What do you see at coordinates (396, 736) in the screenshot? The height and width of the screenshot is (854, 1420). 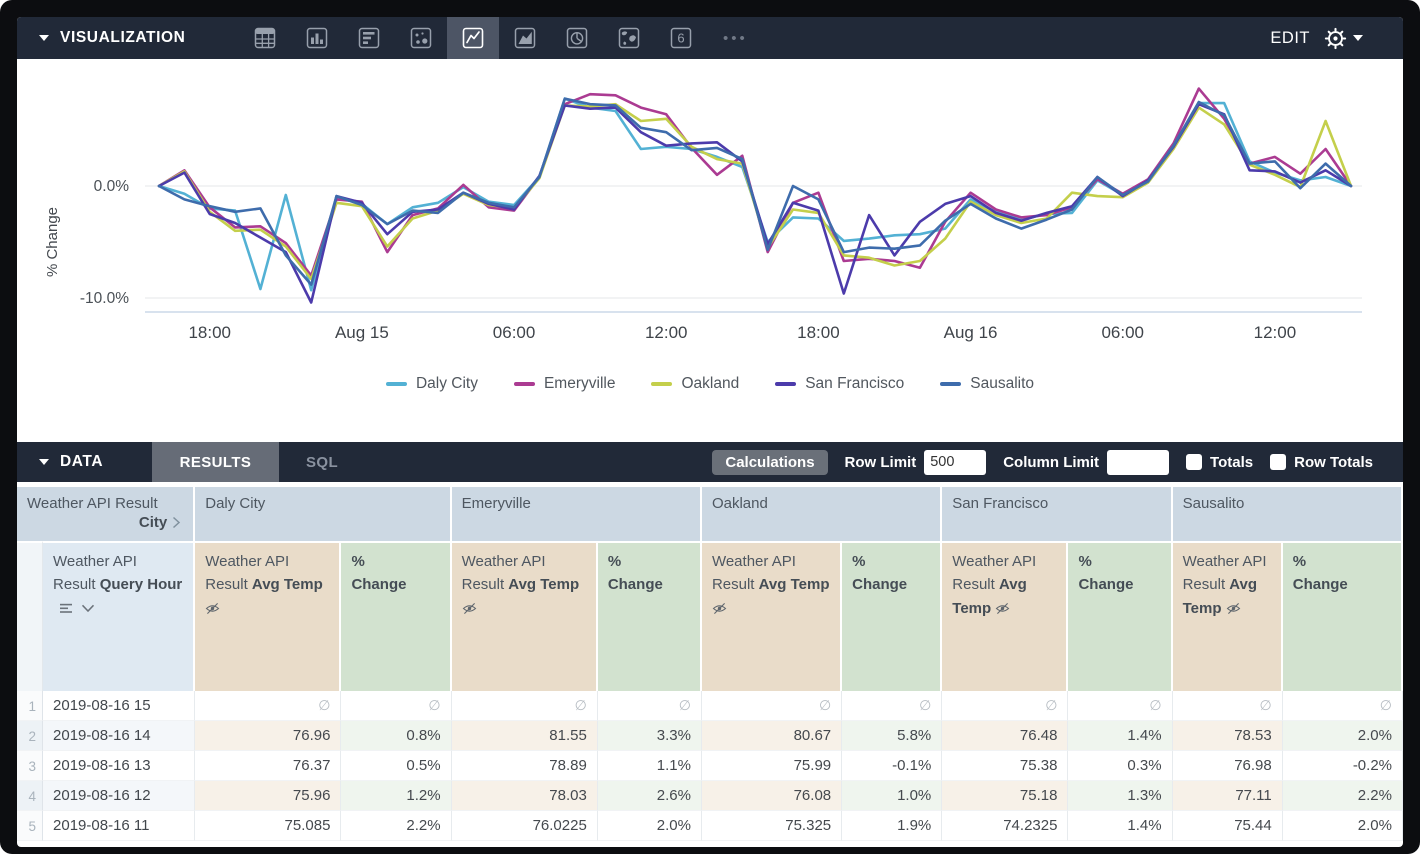 I see `pct-change-cell: 0.8%` at bounding box center [396, 736].